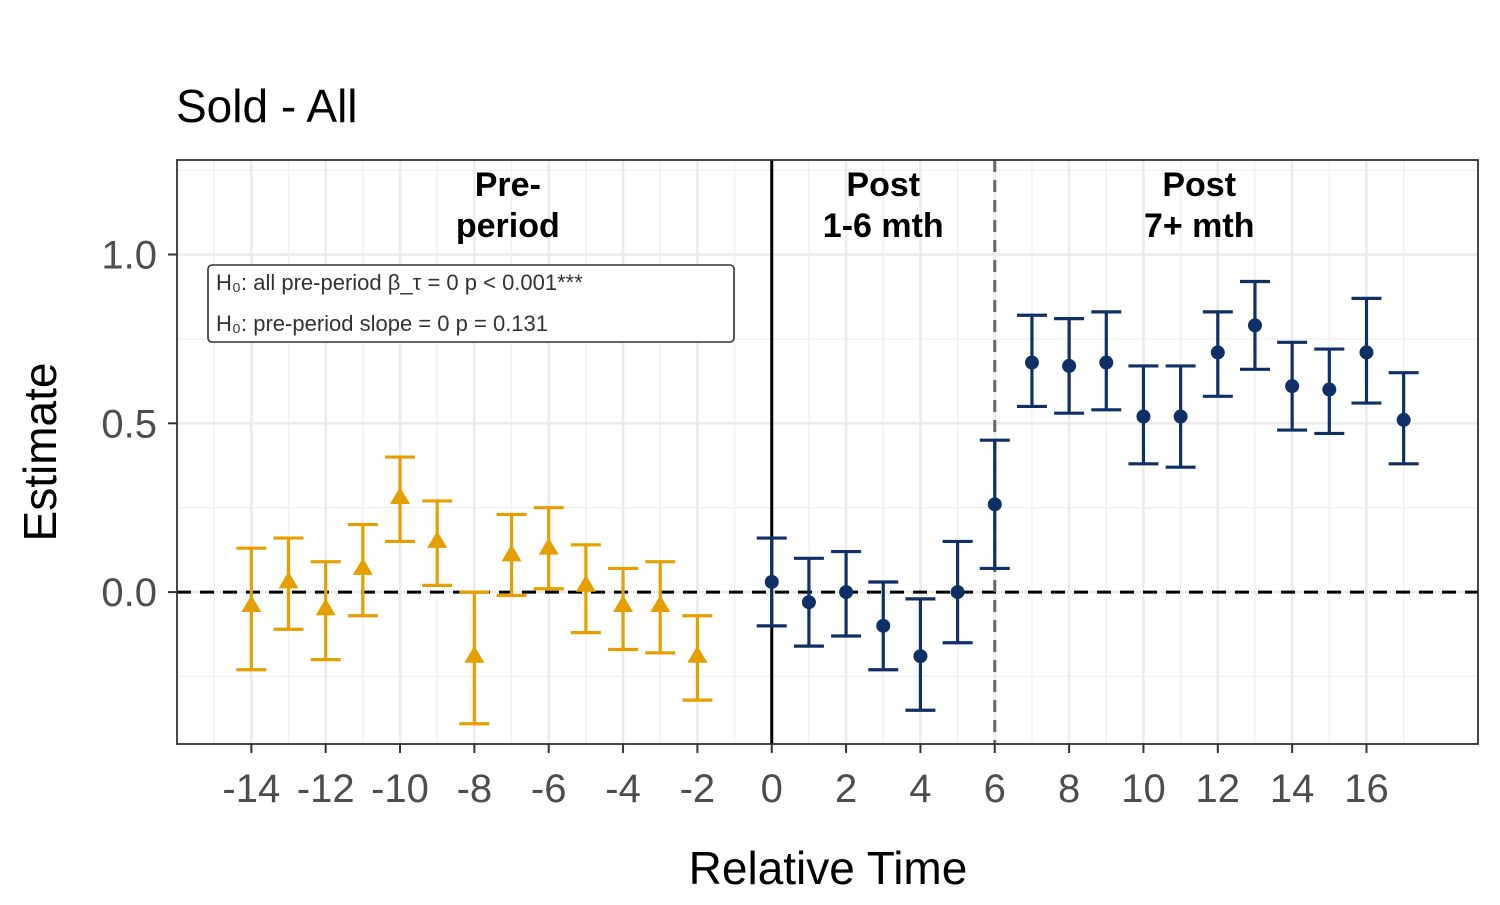  What do you see at coordinates (1069, 789) in the screenshot?
I see `x-tick-label: 8` at bounding box center [1069, 789].